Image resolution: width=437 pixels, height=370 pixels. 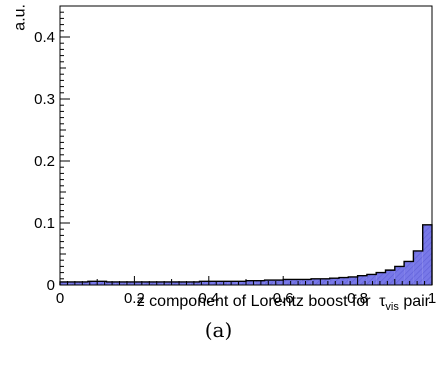 I want to click on x-tick-label: 0.8, so click(x=357, y=298).